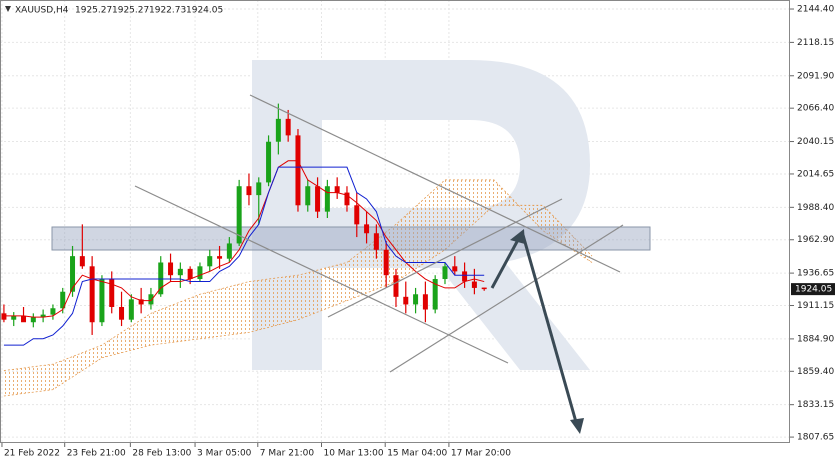 The image size is (838, 461). I want to click on y-tick-label: 1807.65, so click(815, 438).